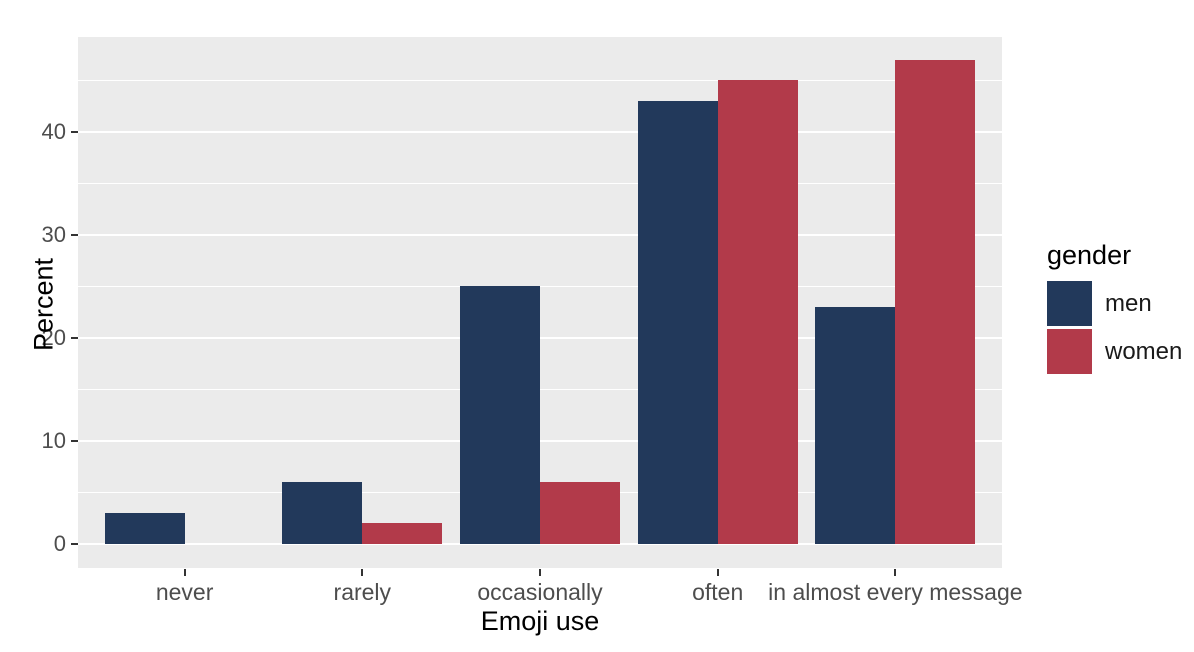 This screenshot has width=1194, height=652. What do you see at coordinates (540, 621) in the screenshot?
I see `x-axis-title: Emoji use` at bounding box center [540, 621].